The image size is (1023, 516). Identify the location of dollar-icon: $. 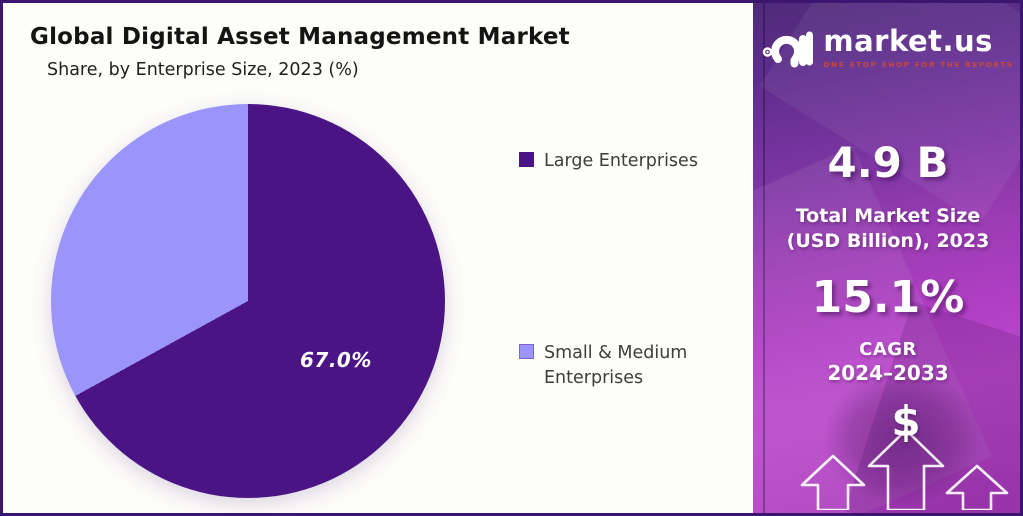
(906, 421).